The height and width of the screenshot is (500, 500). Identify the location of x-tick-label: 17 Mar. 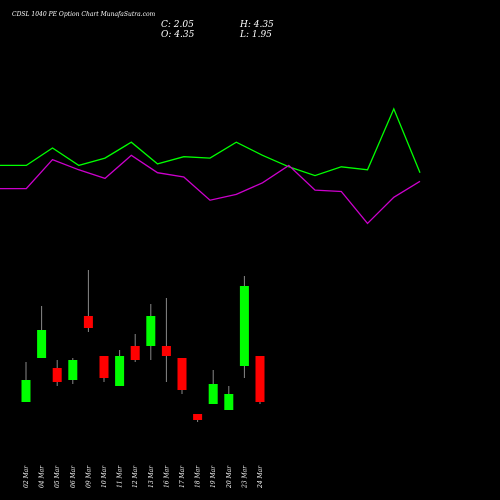
(182, 476).